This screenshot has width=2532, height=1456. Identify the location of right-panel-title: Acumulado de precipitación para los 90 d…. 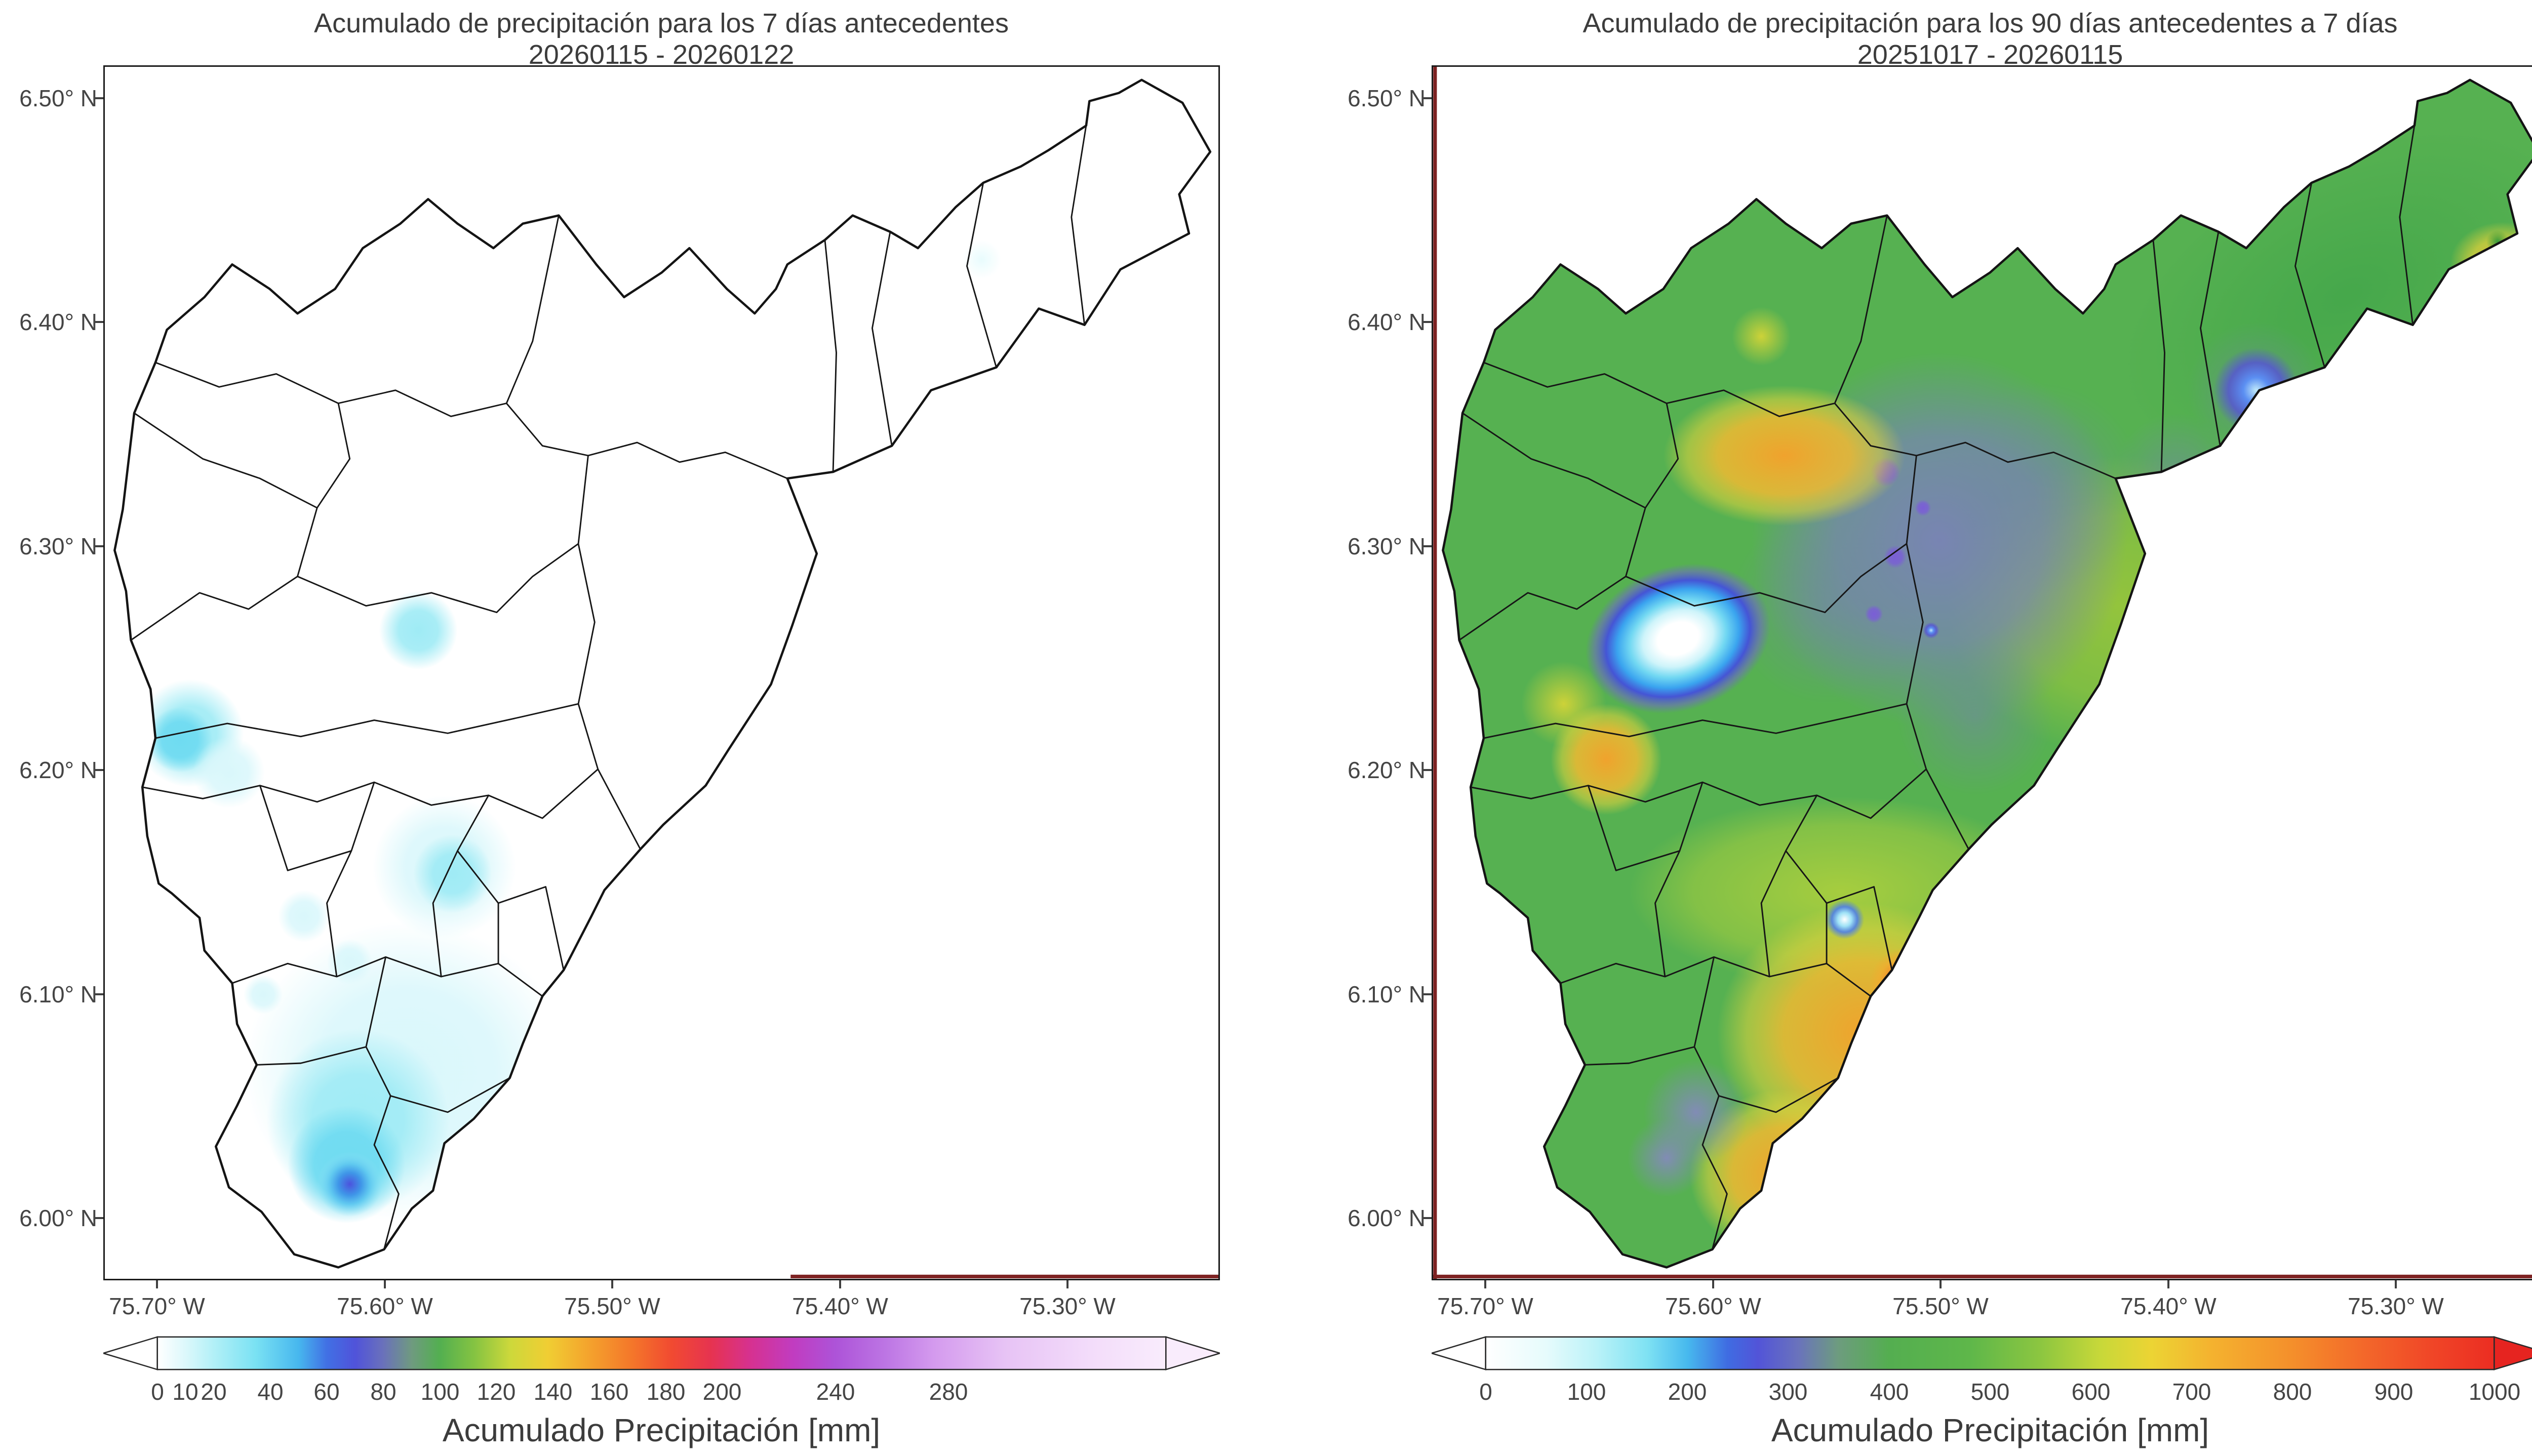
(1990, 23).